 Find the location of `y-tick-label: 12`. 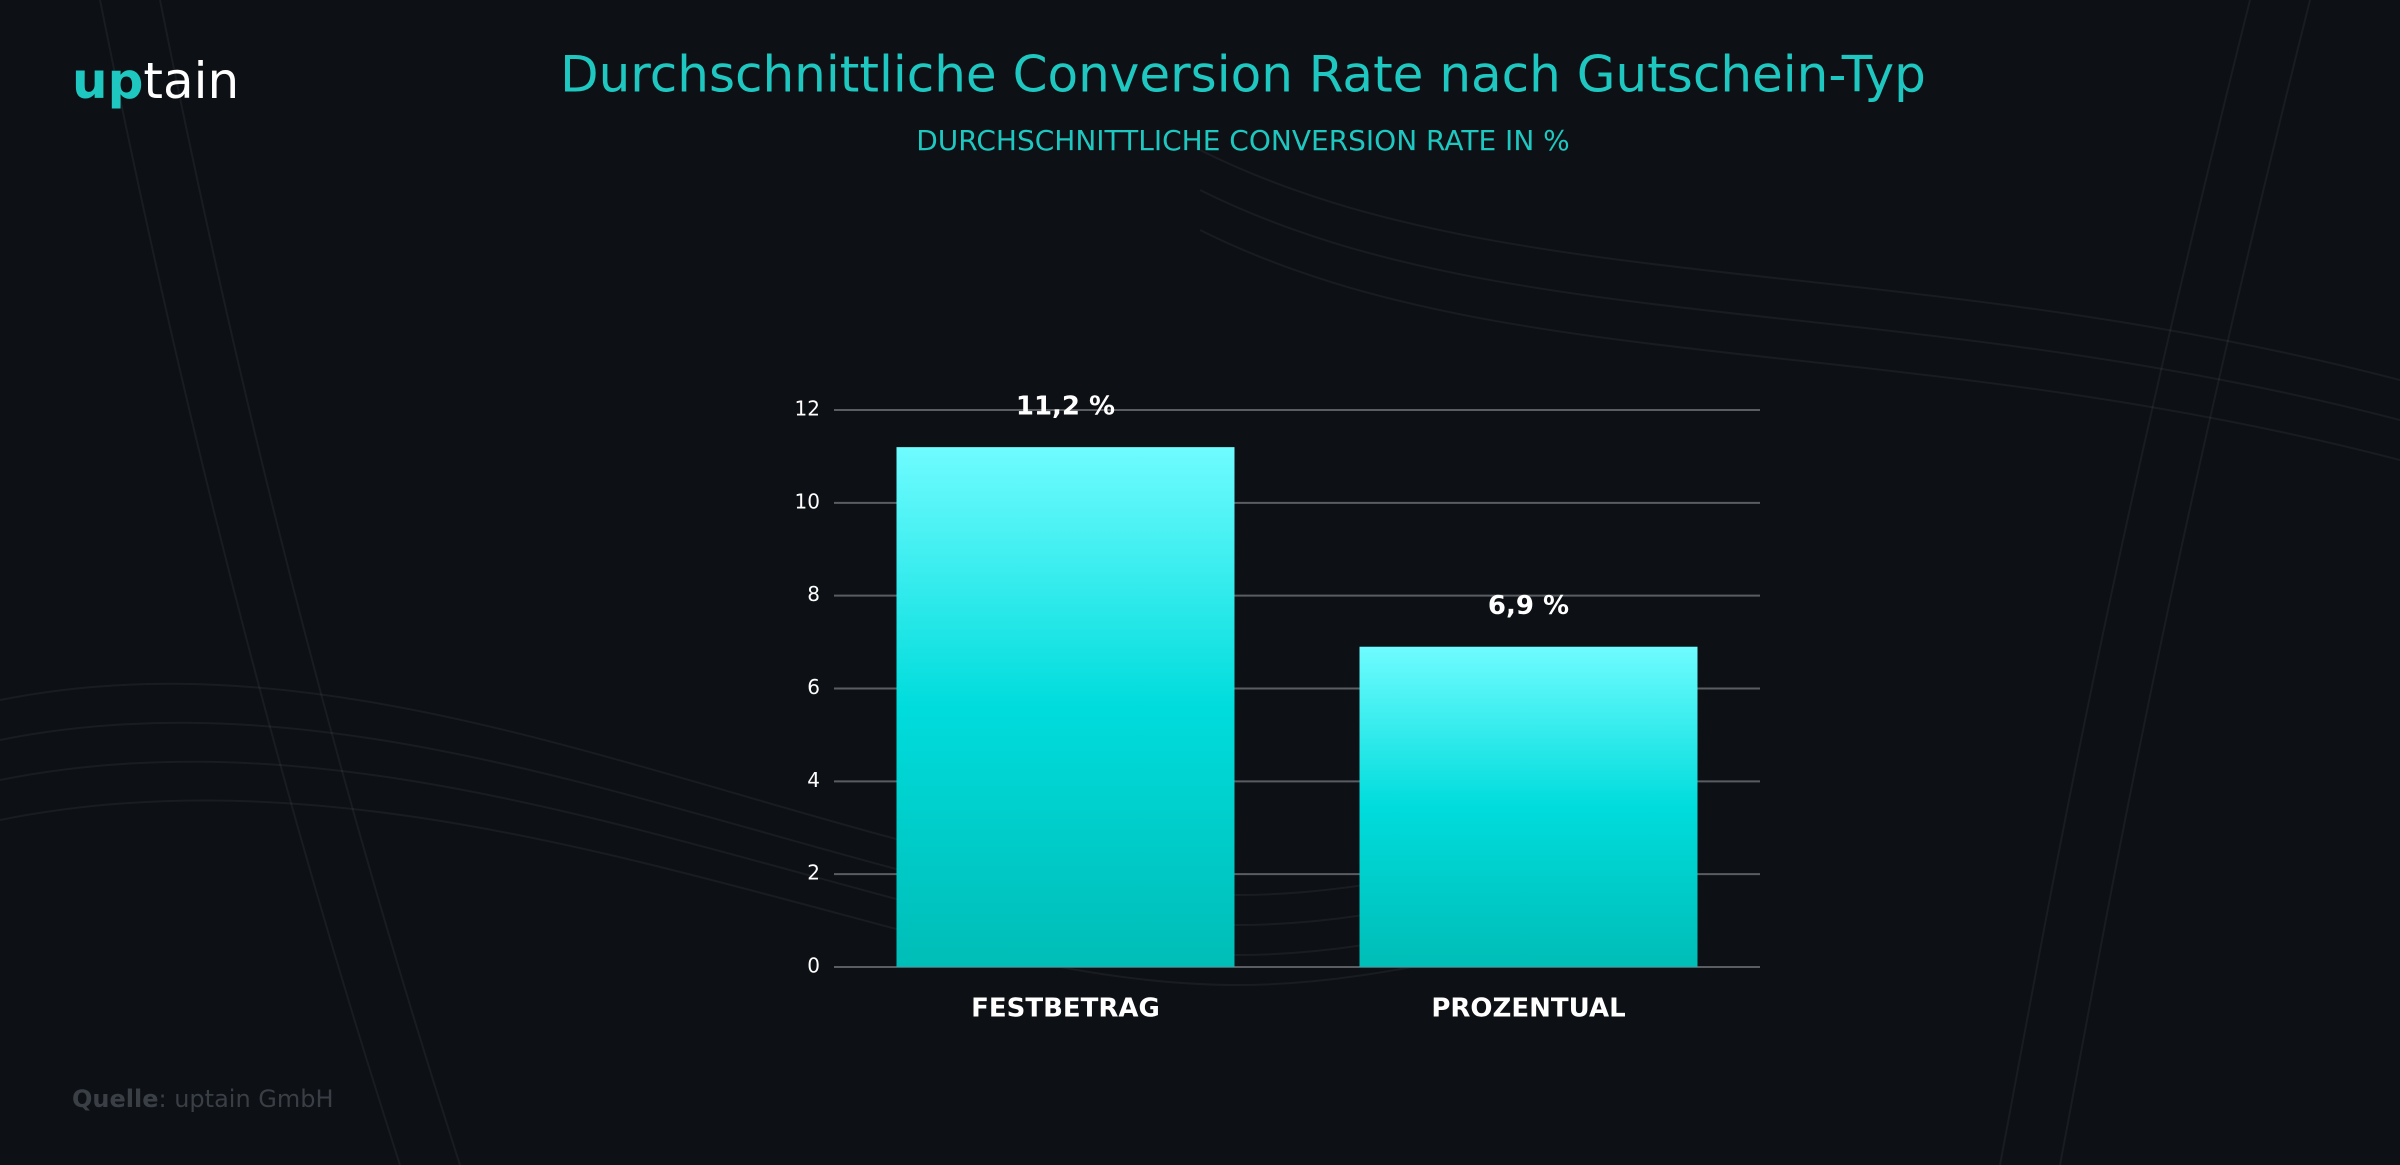

y-tick-label: 12 is located at coordinates (807, 409).